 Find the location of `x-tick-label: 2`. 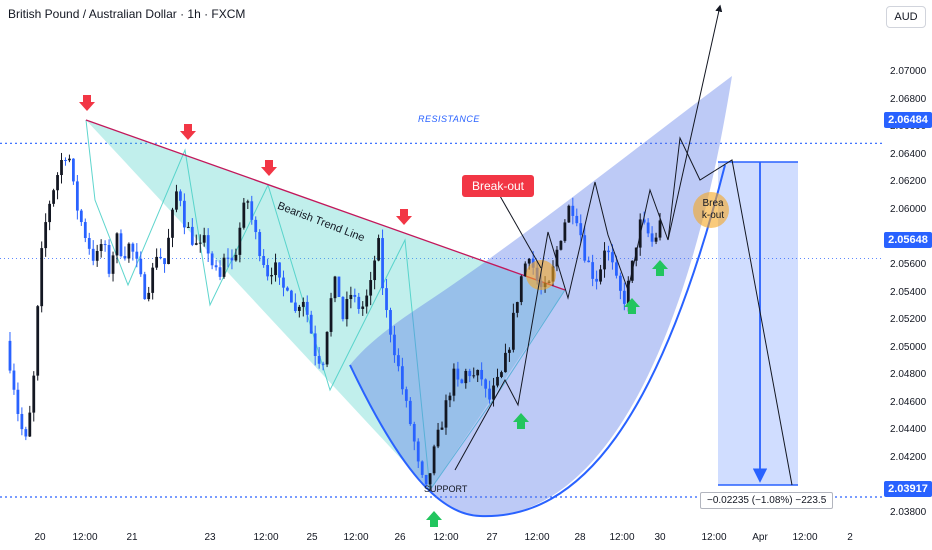

x-tick-label: 2 is located at coordinates (850, 537).